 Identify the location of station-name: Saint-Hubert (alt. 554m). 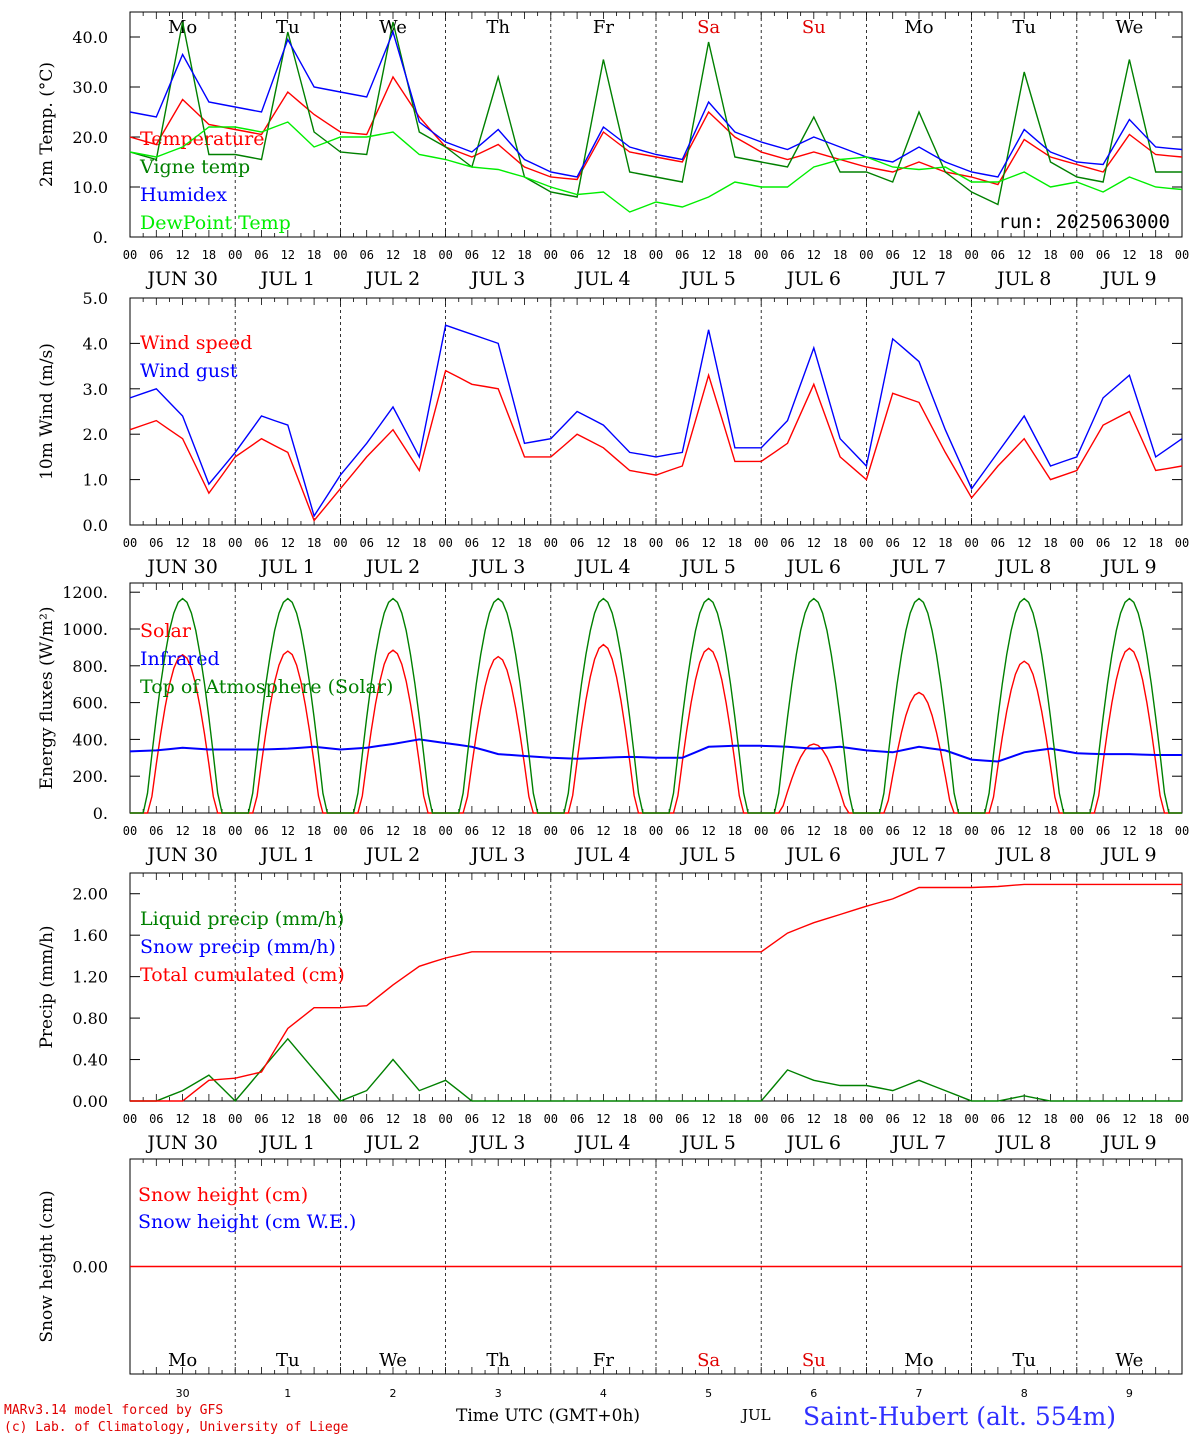
(960, 1416).